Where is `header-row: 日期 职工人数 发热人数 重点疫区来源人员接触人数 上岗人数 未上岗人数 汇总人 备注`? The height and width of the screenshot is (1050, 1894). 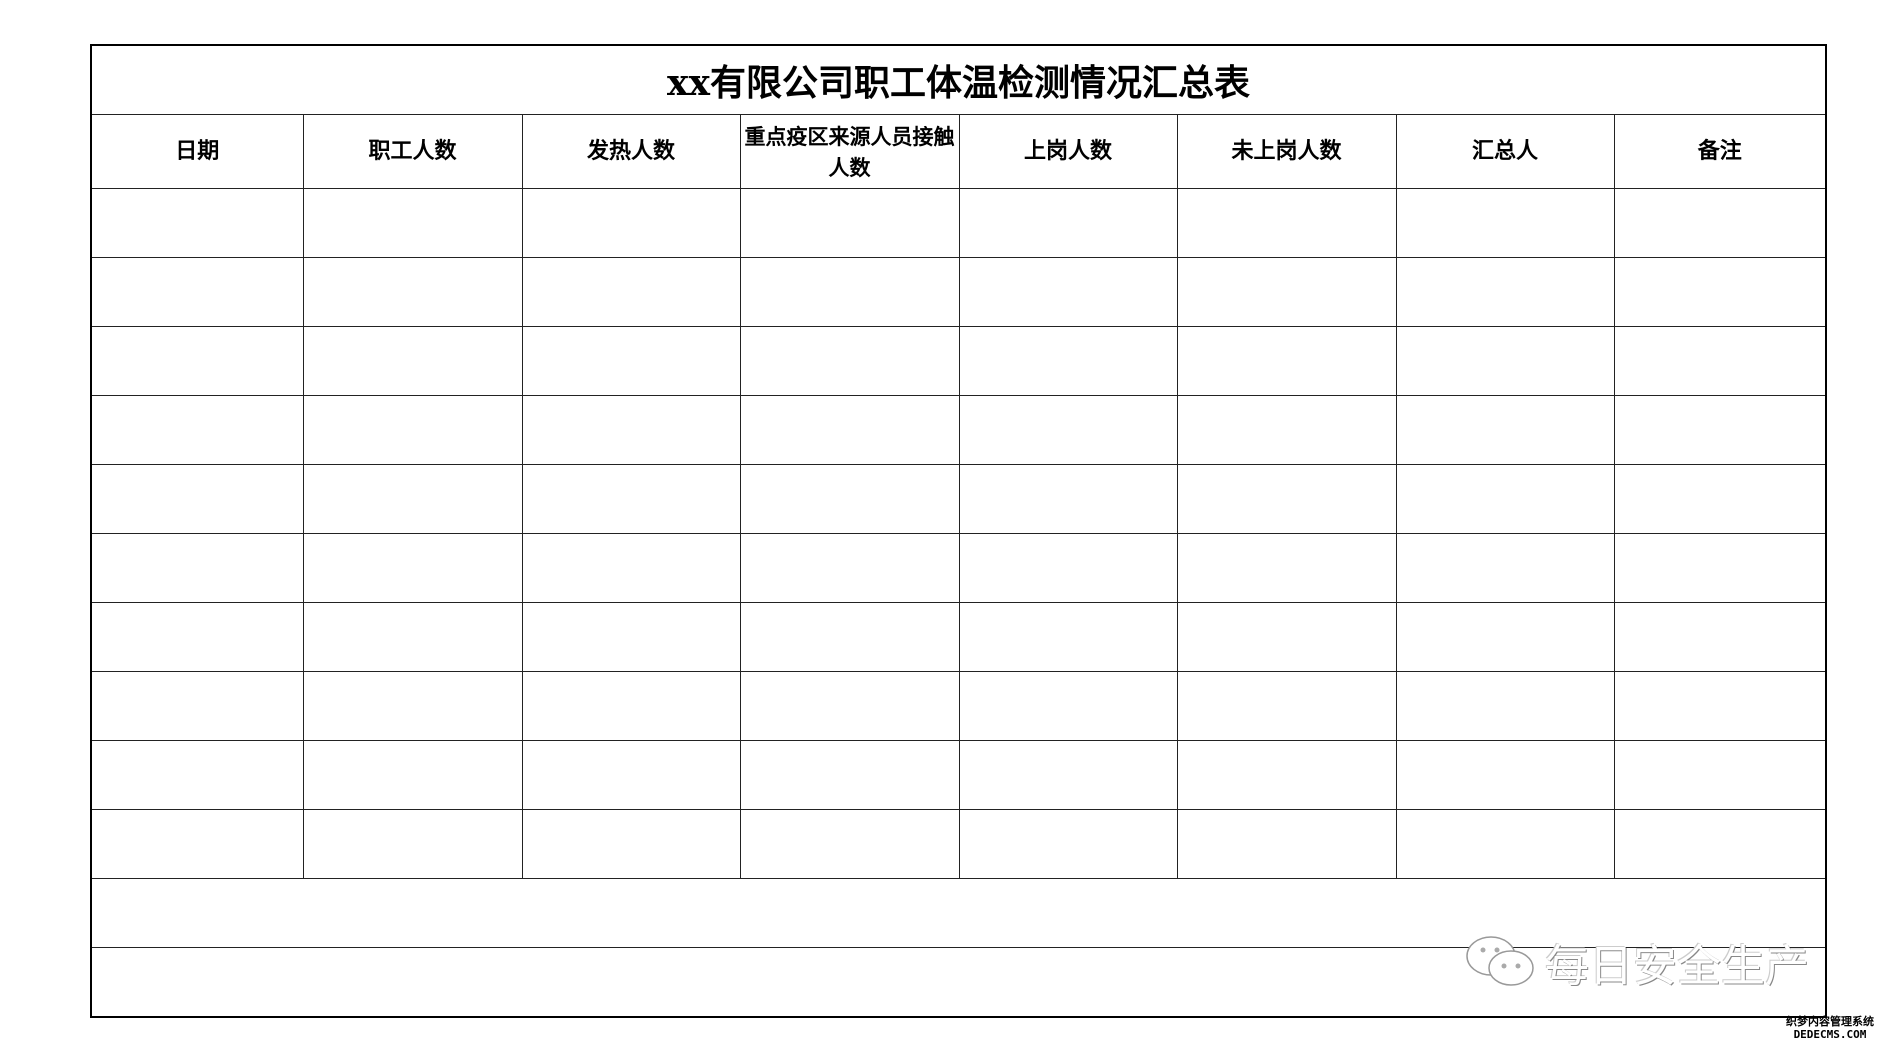
header-row: 日期 职工人数 发热人数 重点疫区来源人员接触人数 上岗人数 未上岗人数 汇总人 备注 is located at coordinates (958, 151).